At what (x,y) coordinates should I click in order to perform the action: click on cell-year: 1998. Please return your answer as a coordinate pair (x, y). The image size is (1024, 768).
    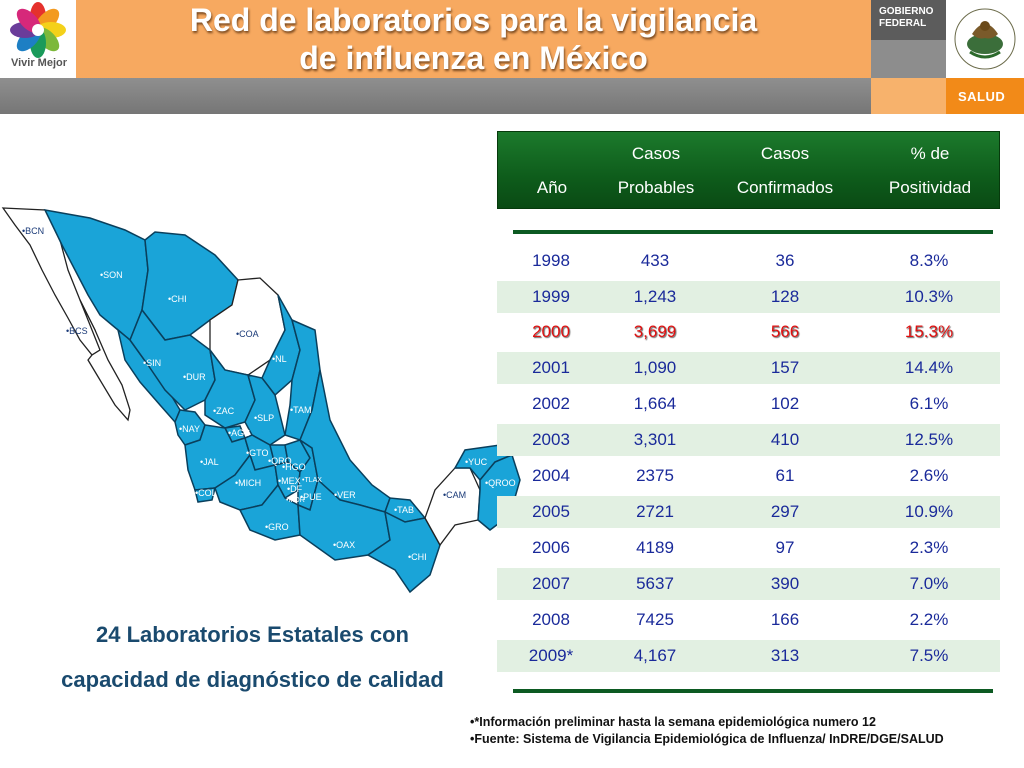
    Looking at the image, I should click on (551, 260).